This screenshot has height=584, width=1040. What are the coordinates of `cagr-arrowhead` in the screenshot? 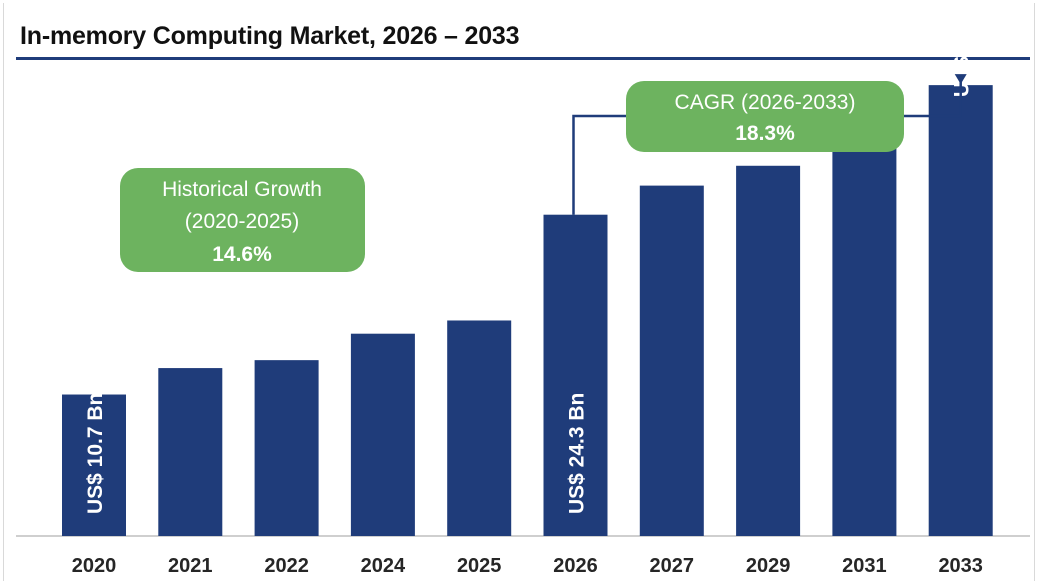 It's located at (960, 79).